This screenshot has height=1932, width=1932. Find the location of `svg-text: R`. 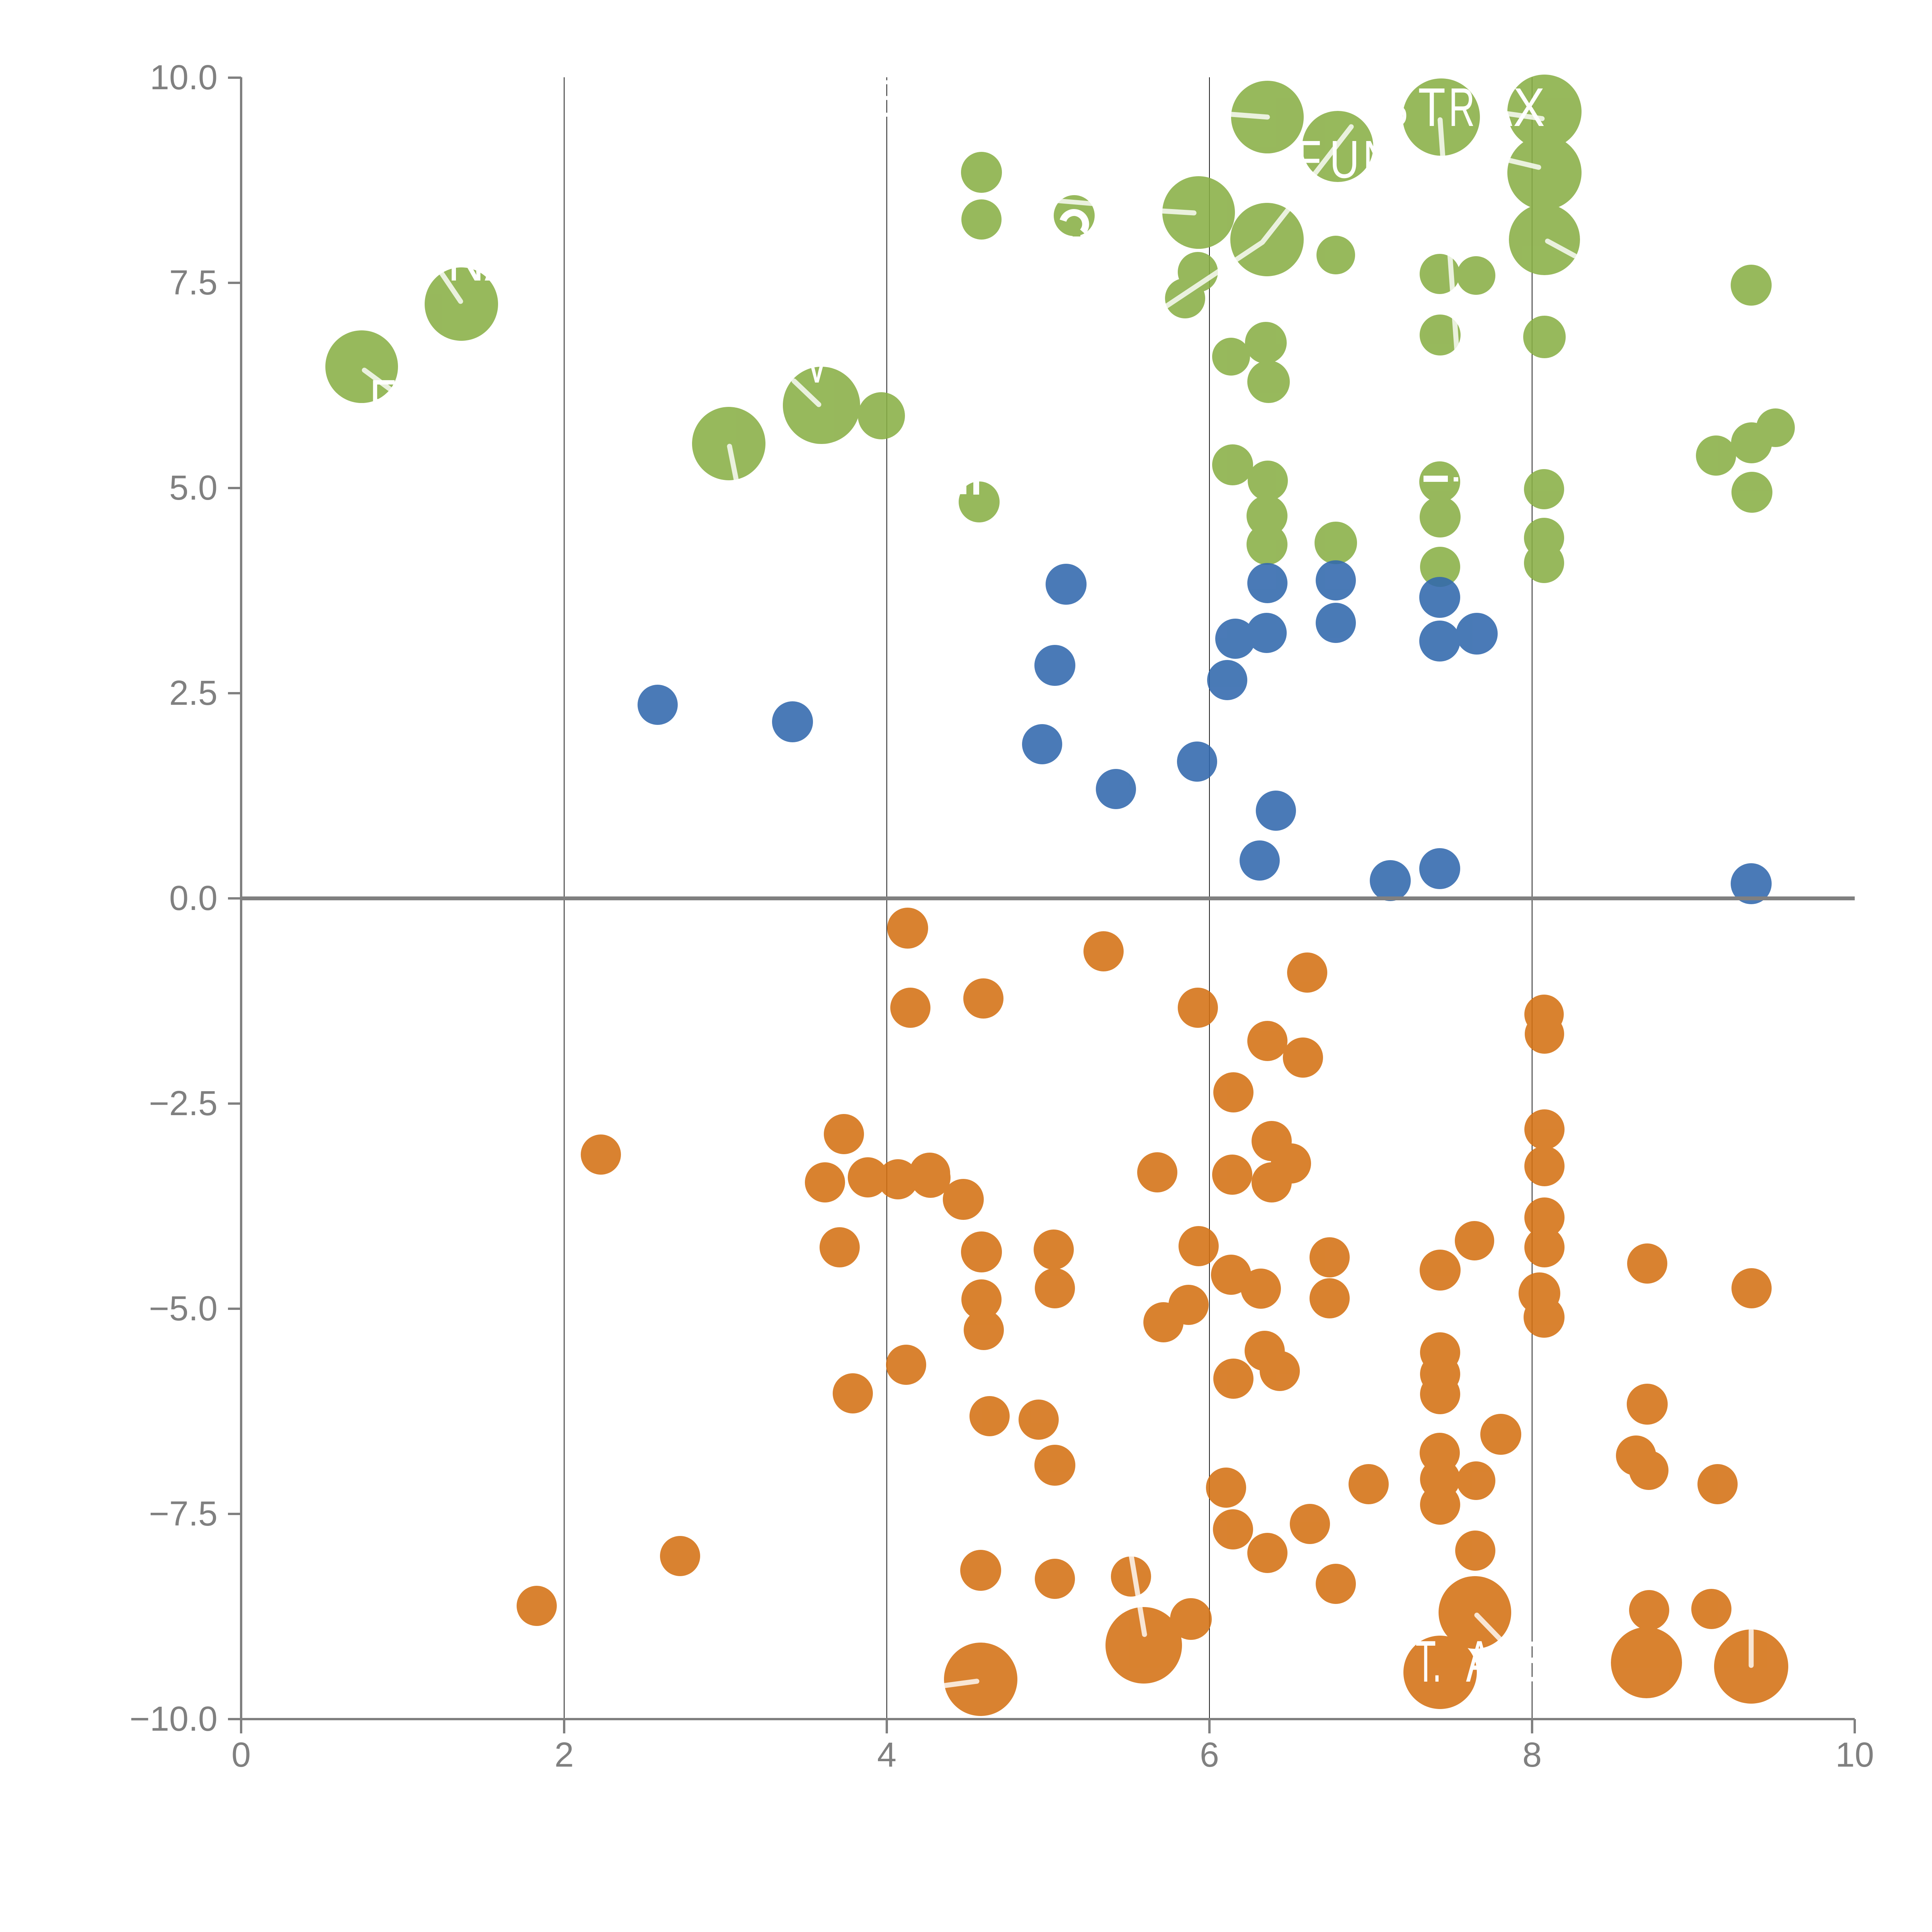

svg-text: R is located at coordinates (1462, 108).